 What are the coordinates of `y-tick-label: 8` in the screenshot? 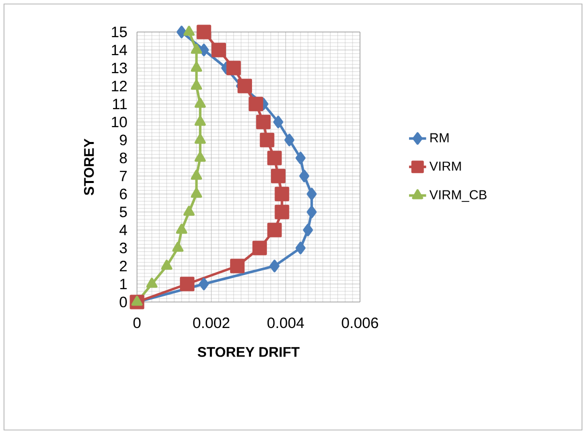 It's located at (123, 158).